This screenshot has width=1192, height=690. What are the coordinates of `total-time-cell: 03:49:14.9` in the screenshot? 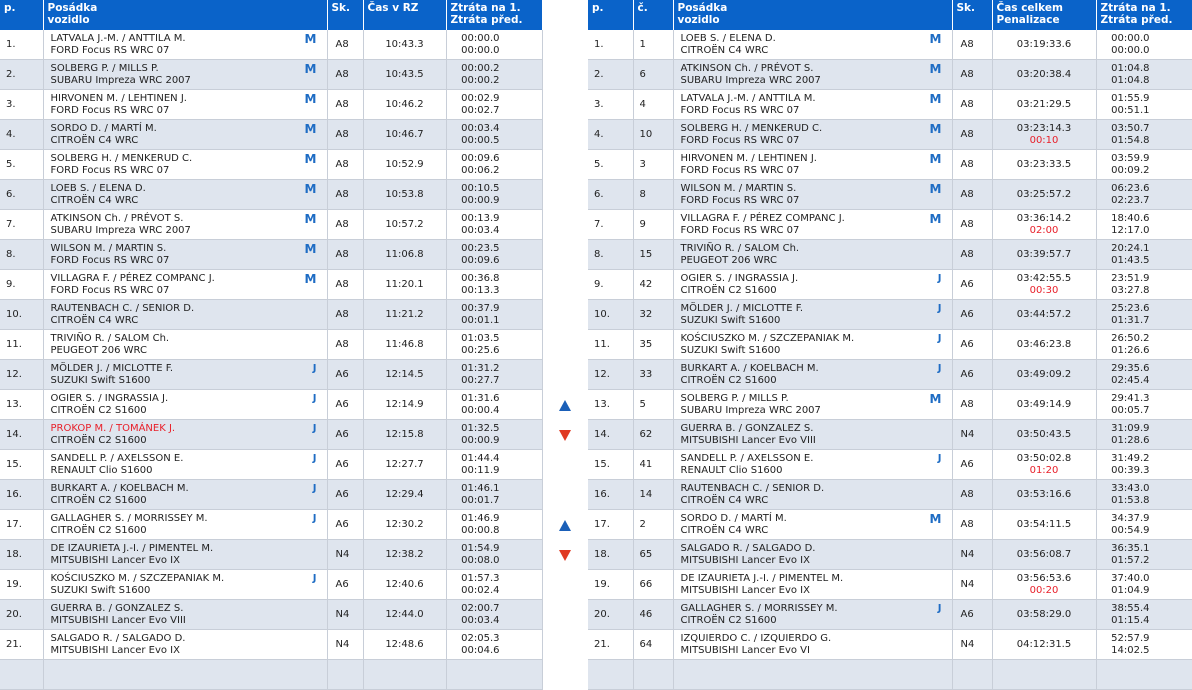 It's located at (1044, 404).